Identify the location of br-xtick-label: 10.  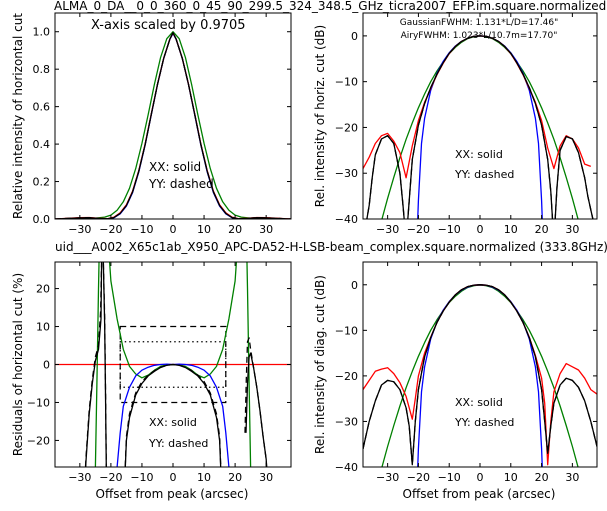
(511, 477).